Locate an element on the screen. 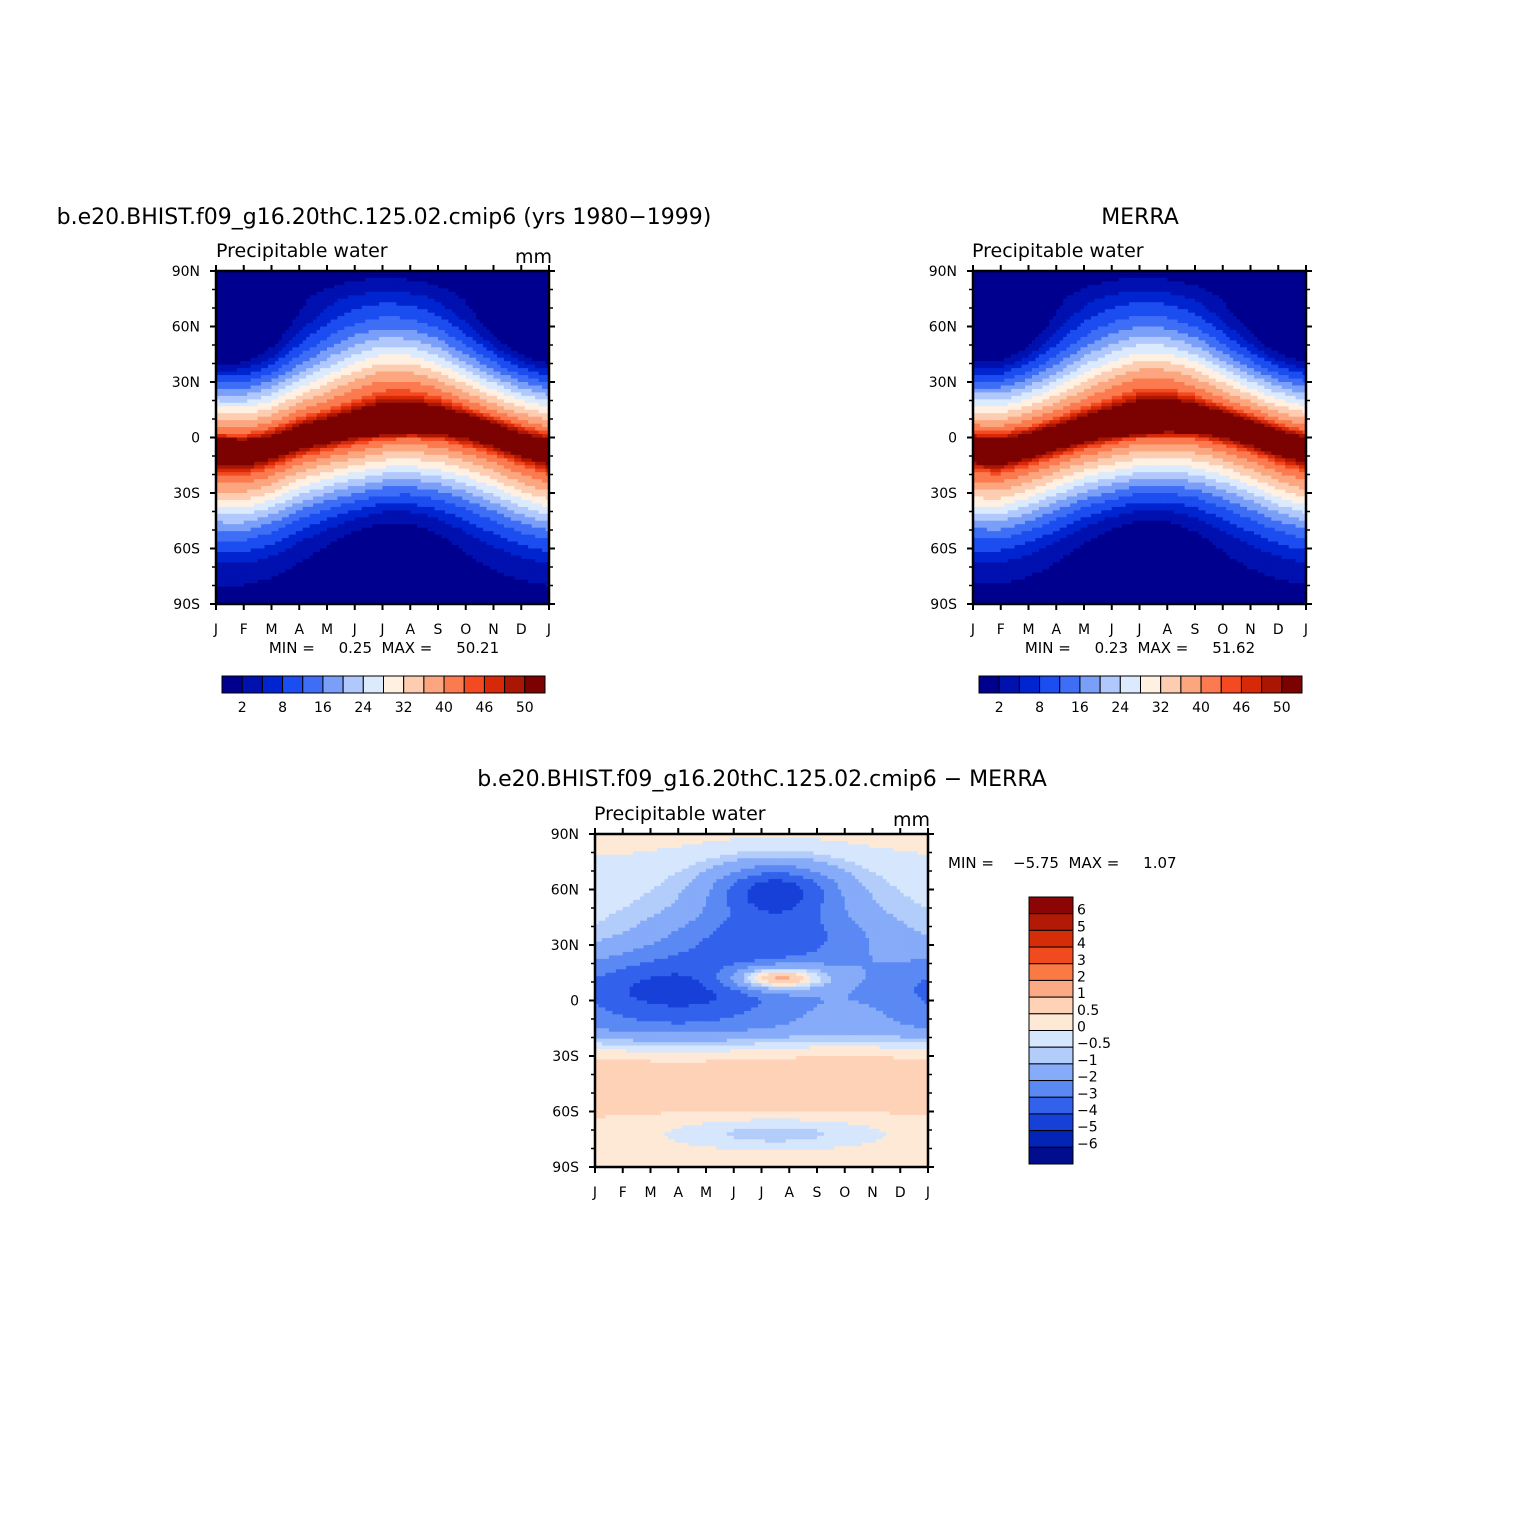 The width and height of the screenshot is (1524, 1524). panel1-left-label: Precipitable water is located at coordinates (302, 251).